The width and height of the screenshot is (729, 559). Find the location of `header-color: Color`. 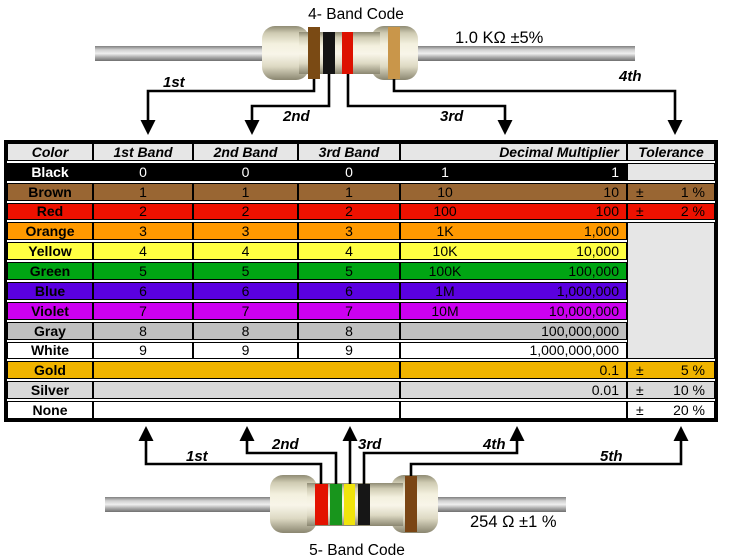

header-color: Color is located at coordinates (50, 152).